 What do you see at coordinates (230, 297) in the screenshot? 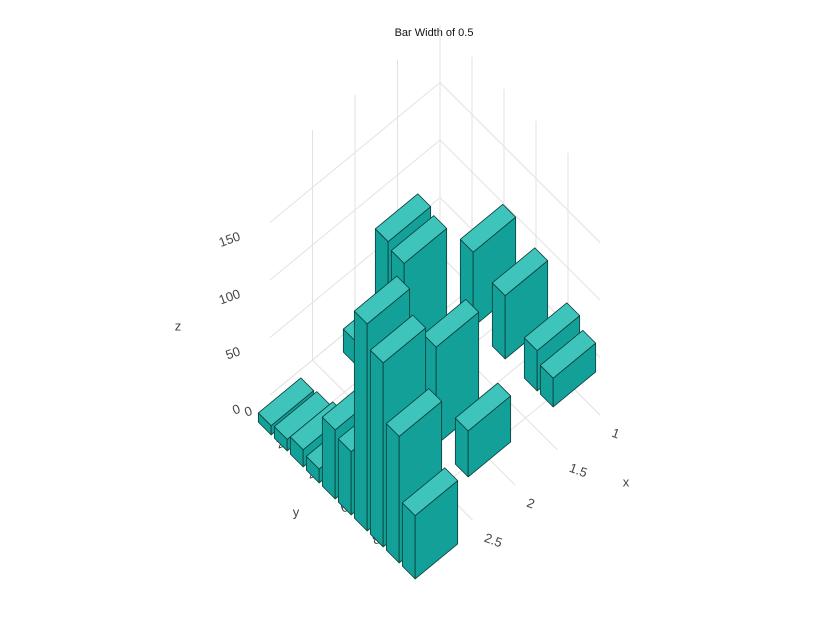
I see `z-tick-label: 100` at bounding box center [230, 297].